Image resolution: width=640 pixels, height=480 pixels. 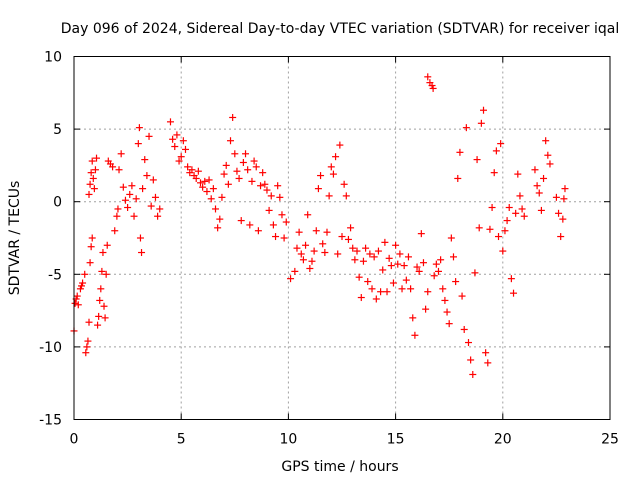 I want to click on y-tick-label: -10, so click(x=50, y=348).